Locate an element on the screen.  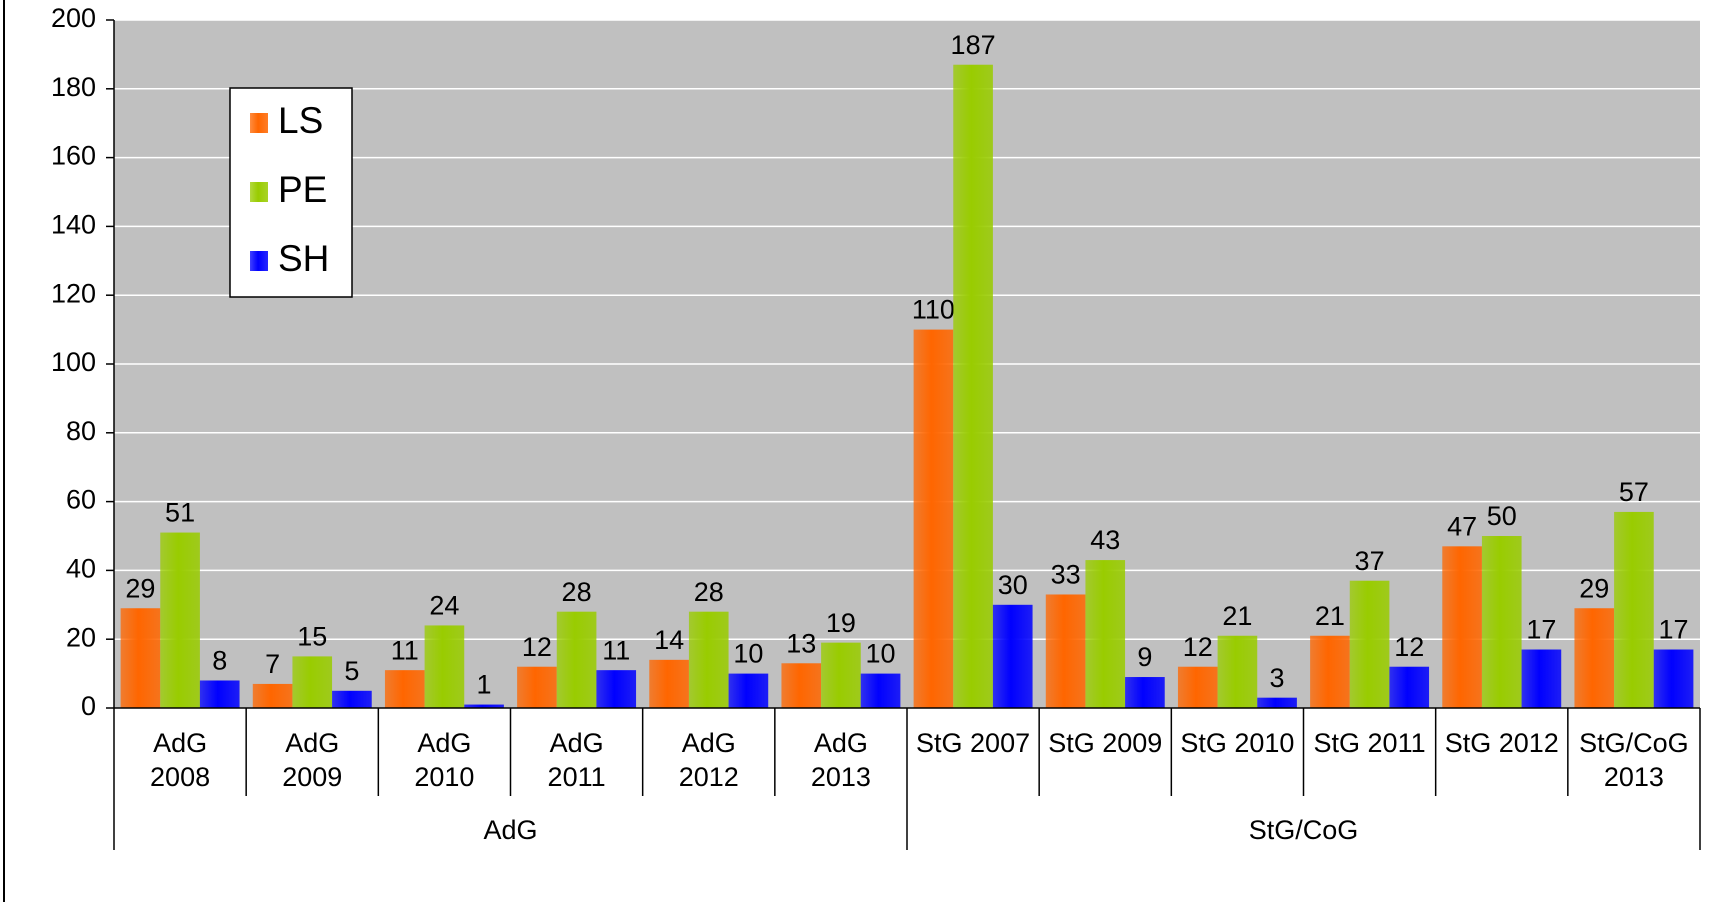
value-label: 13 is located at coordinates (801, 643).